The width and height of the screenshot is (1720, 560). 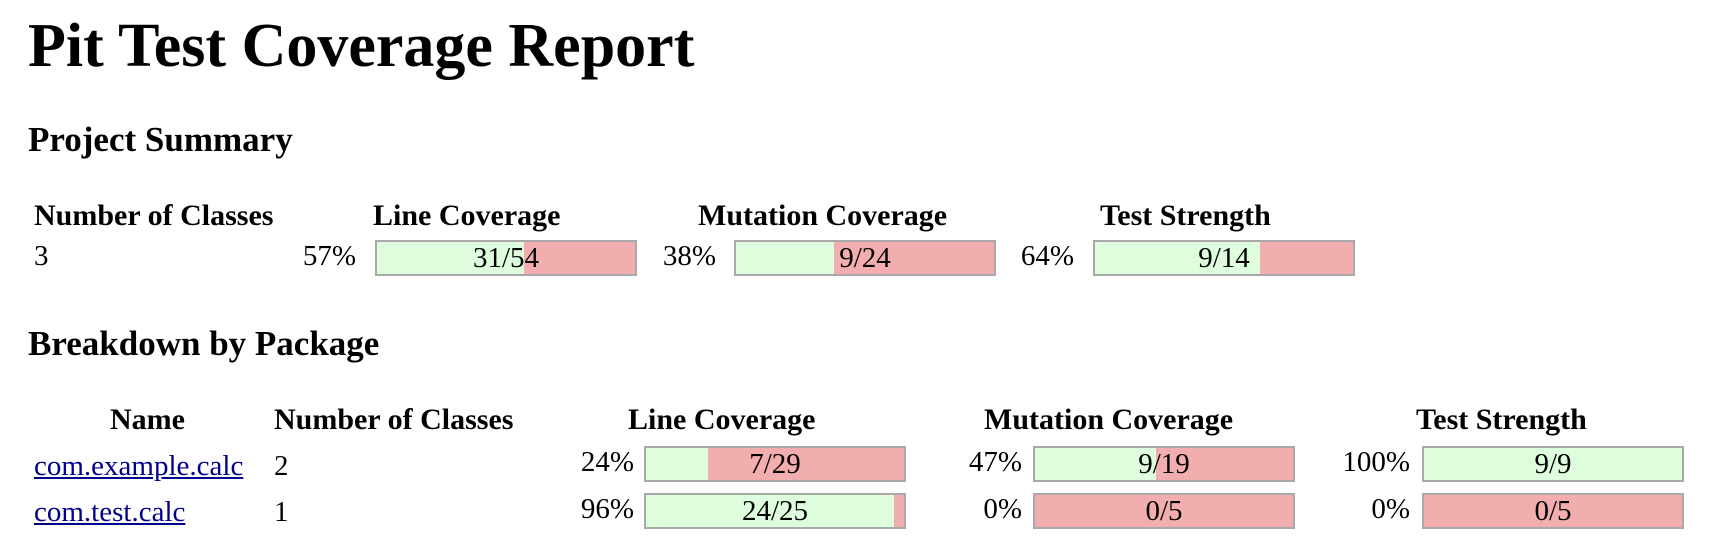 What do you see at coordinates (607, 509) in the screenshot?
I see `line-coverage-percent: 96%` at bounding box center [607, 509].